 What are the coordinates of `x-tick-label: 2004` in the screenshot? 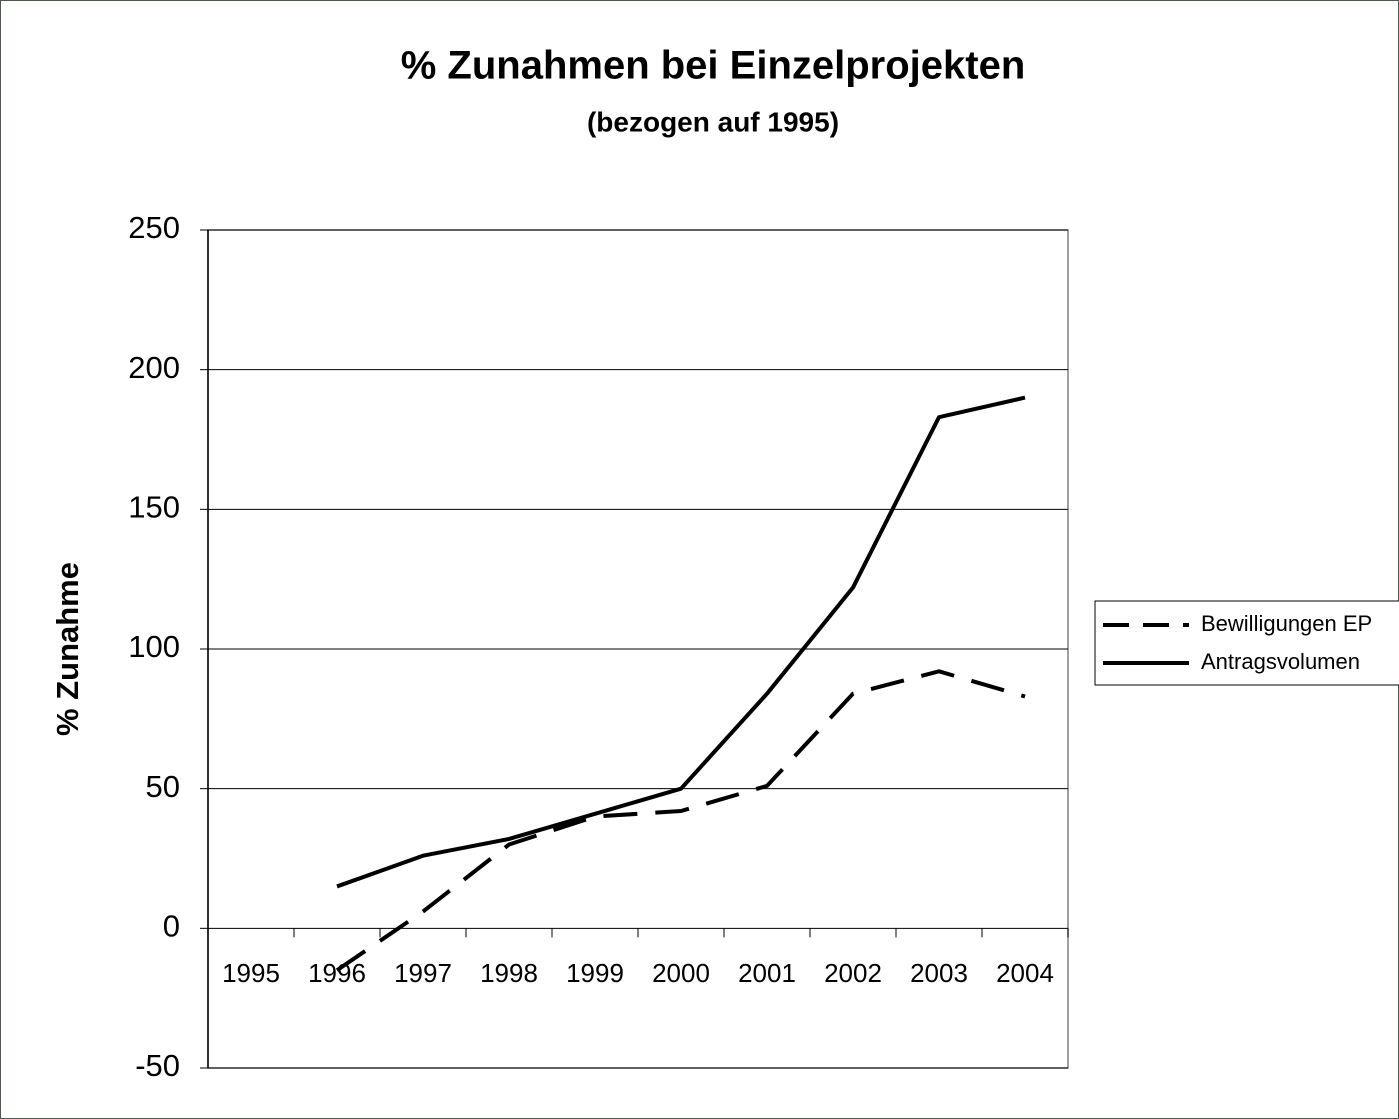 It's located at (1025, 973).